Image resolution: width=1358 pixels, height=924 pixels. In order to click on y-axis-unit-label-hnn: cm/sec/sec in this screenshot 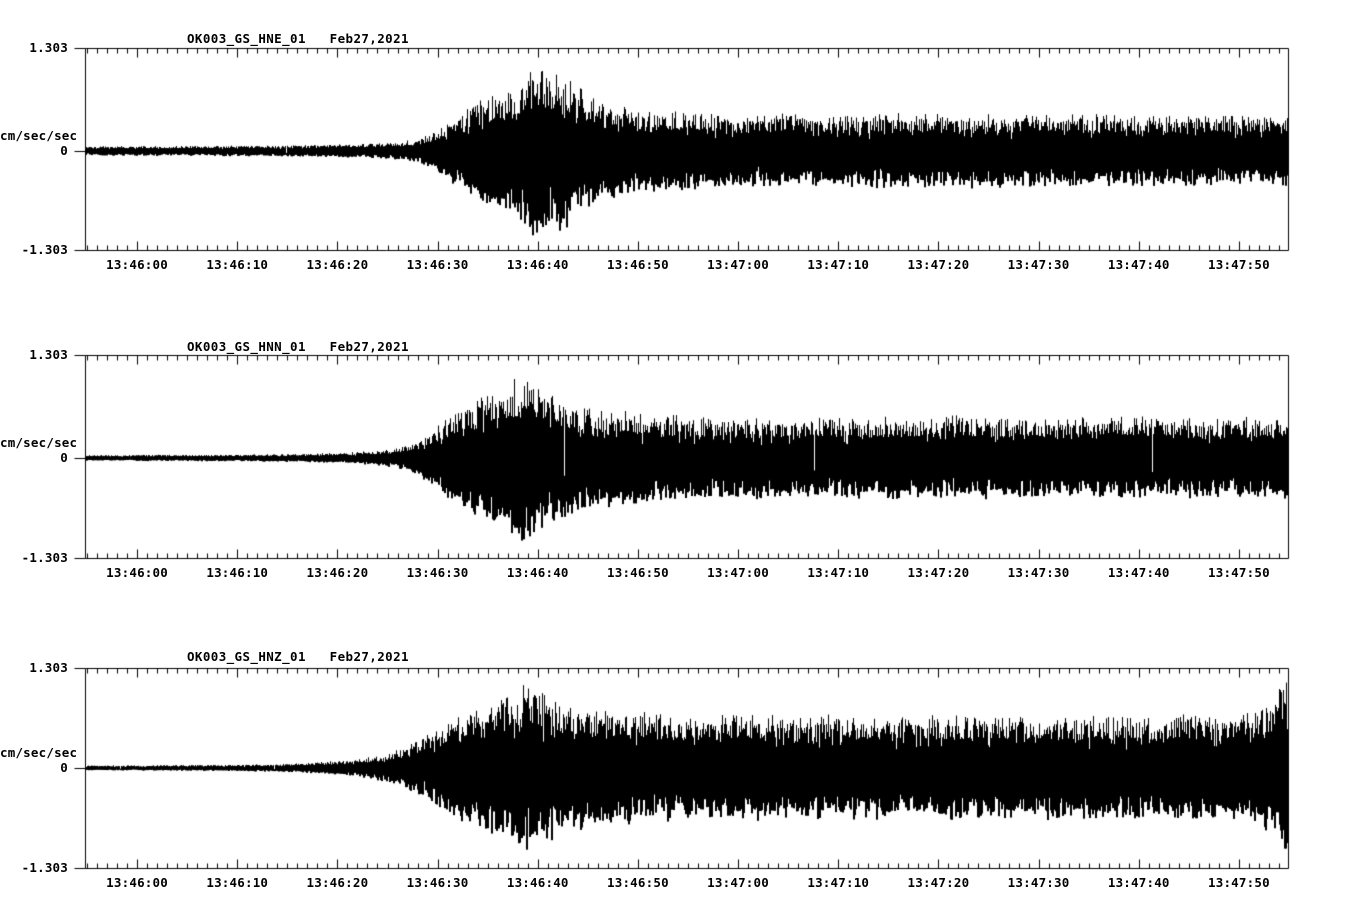, I will do `click(39, 442)`.